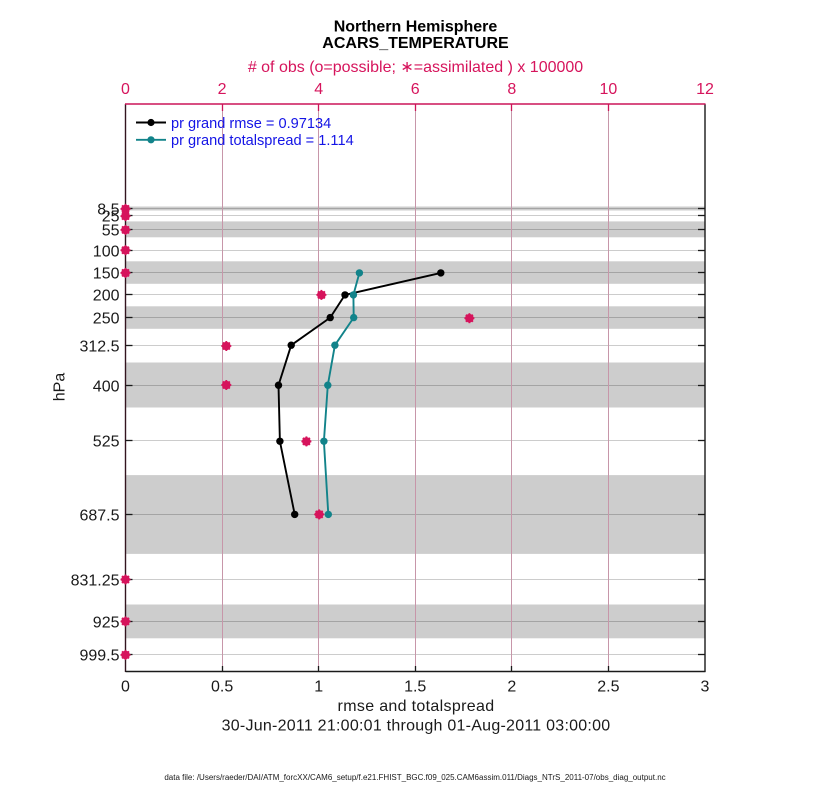 The width and height of the screenshot is (830, 800). What do you see at coordinates (111, 230) in the screenshot?
I see `svg-text: 55` at bounding box center [111, 230].